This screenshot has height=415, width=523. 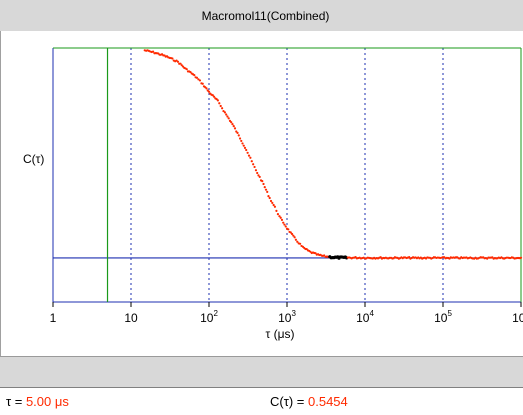 I want to click on chart-title-bar: Macromol11(Combined), so click(x=261, y=15).